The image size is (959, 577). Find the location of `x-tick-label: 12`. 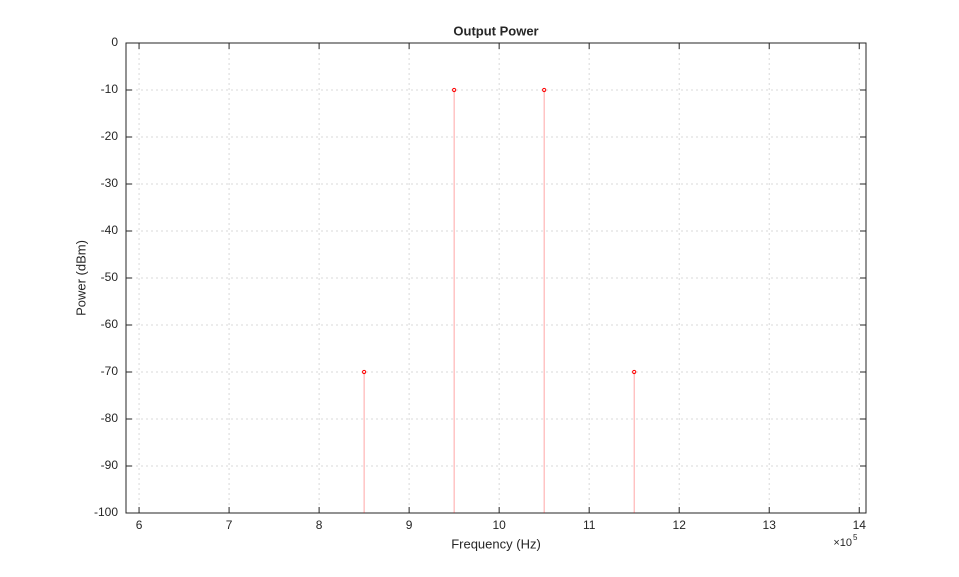

x-tick-label: 12 is located at coordinates (680, 525).